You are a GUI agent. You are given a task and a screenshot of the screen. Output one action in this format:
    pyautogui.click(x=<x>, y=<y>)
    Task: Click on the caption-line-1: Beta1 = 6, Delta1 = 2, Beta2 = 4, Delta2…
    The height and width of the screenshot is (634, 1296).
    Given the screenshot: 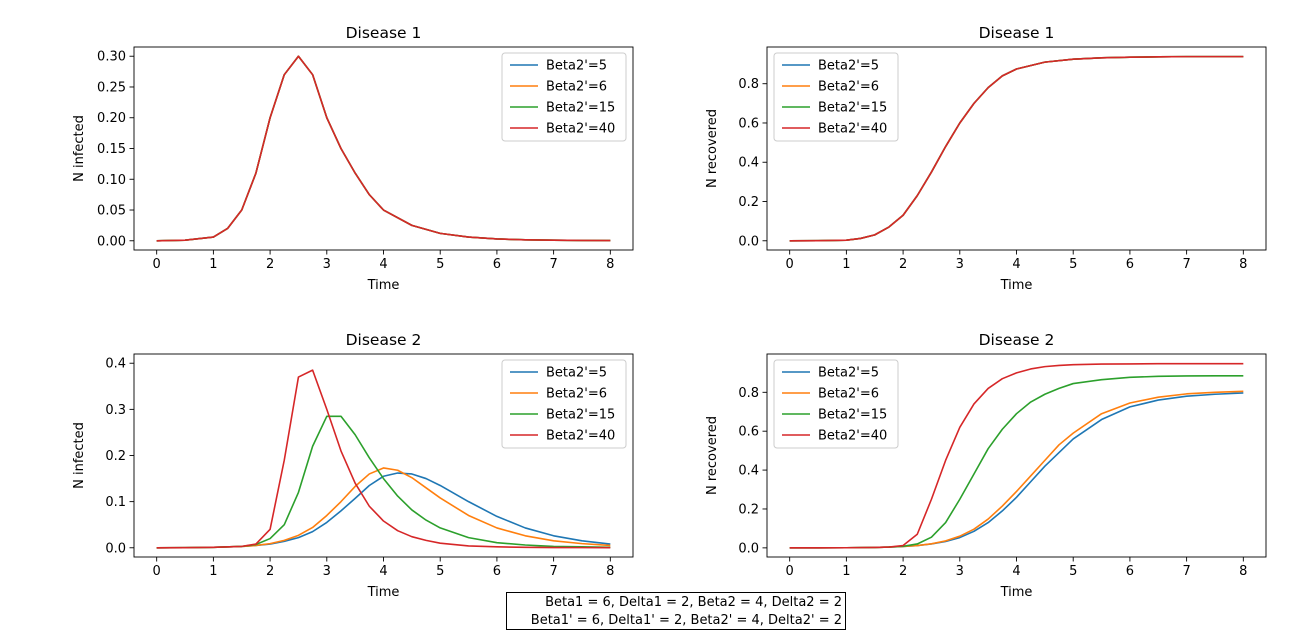 What is the action you would take?
    pyautogui.click(x=693, y=602)
    